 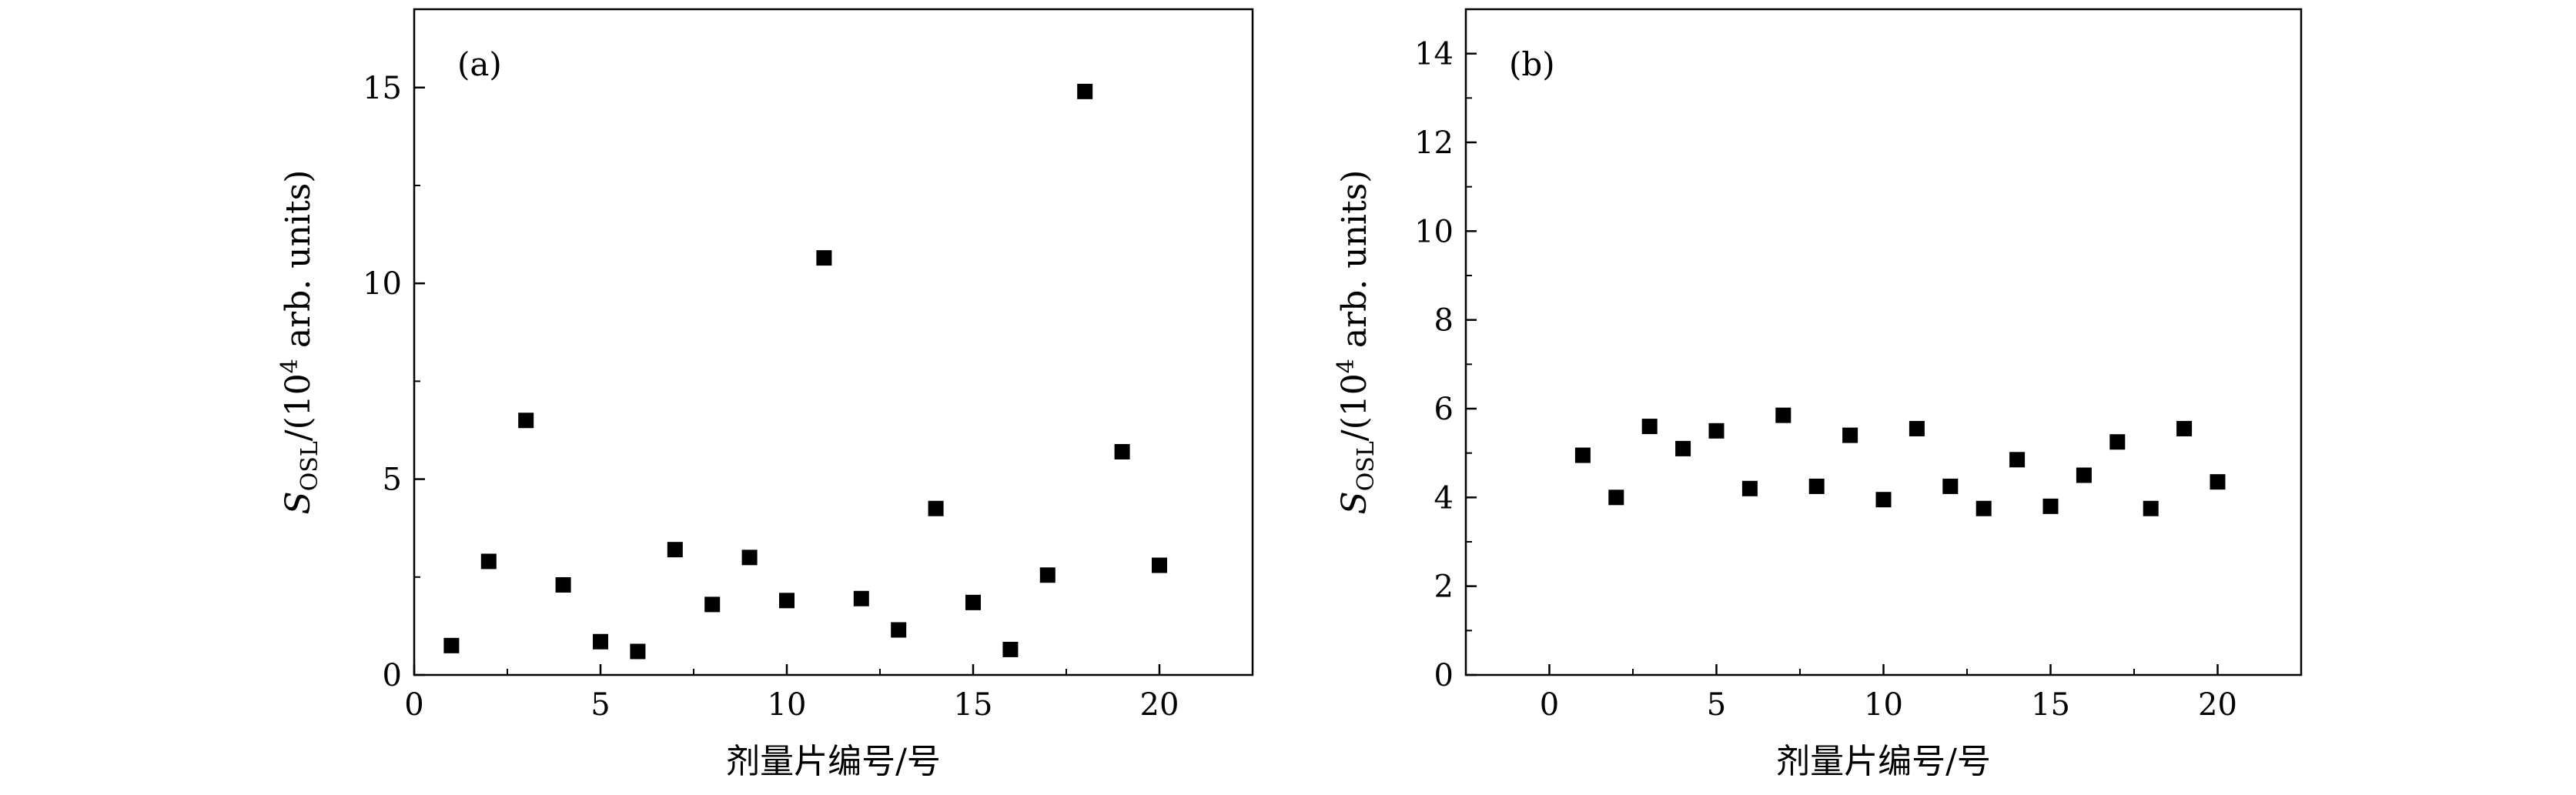 I want to click on panel-label: (a), so click(x=480, y=64).